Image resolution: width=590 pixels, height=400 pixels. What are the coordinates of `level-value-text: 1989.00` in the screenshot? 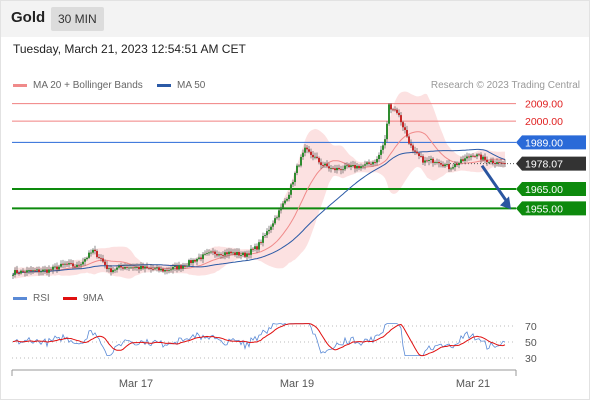 It's located at (544, 143).